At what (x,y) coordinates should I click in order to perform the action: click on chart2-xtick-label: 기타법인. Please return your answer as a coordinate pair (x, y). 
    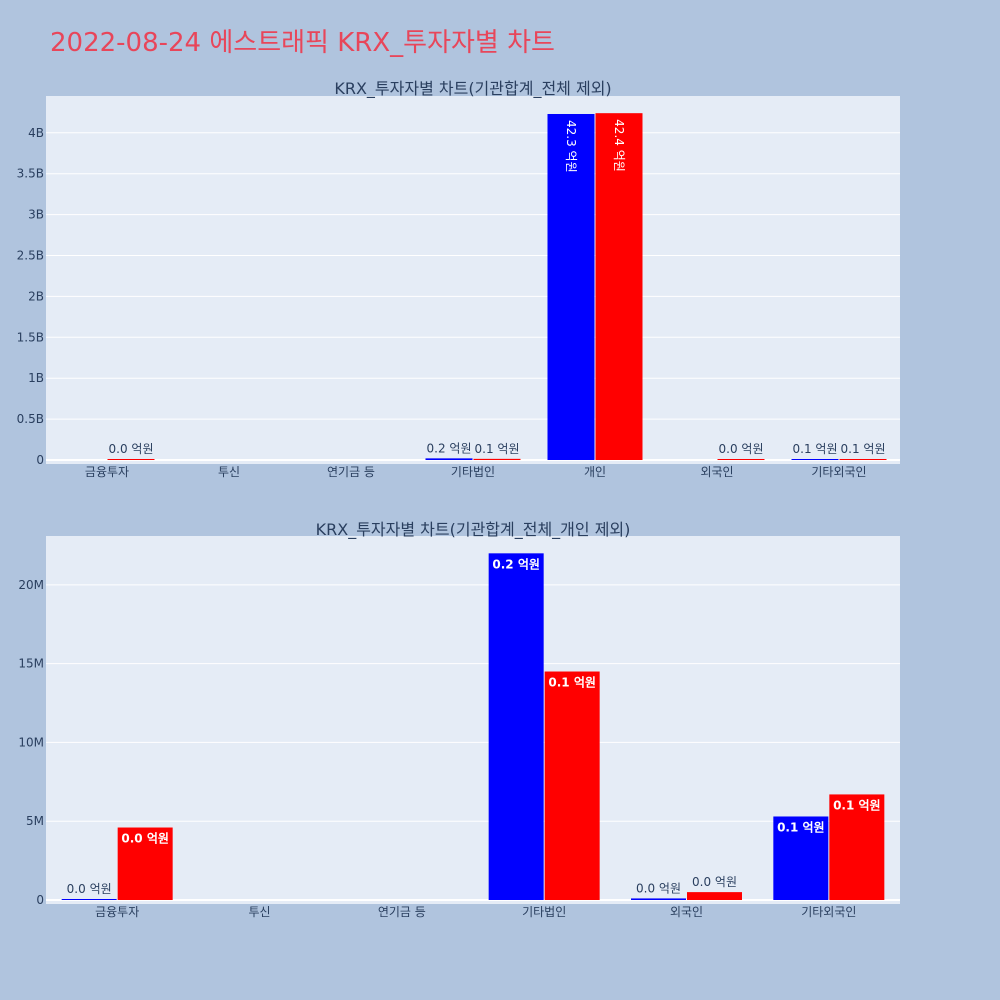
    Looking at the image, I should click on (544, 912).